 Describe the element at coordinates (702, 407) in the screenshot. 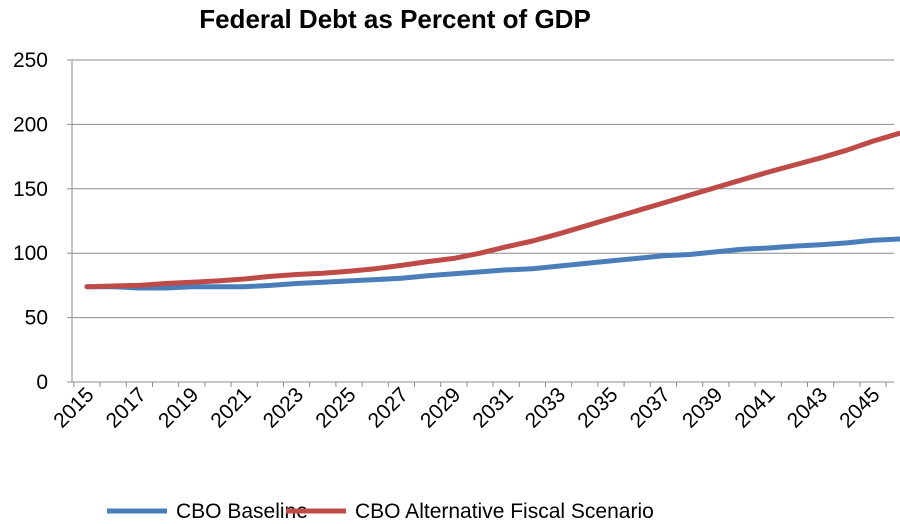

I see `x-tick-label: 2039` at that location.